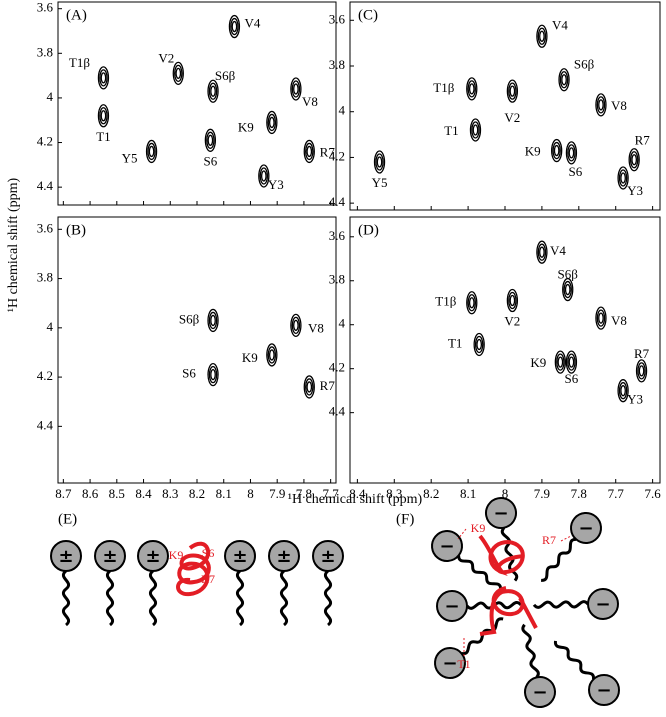  What do you see at coordinates (357, 493) in the screenshot?
I see `x-tick-label: 8.4` at bounding box center [357, 493].